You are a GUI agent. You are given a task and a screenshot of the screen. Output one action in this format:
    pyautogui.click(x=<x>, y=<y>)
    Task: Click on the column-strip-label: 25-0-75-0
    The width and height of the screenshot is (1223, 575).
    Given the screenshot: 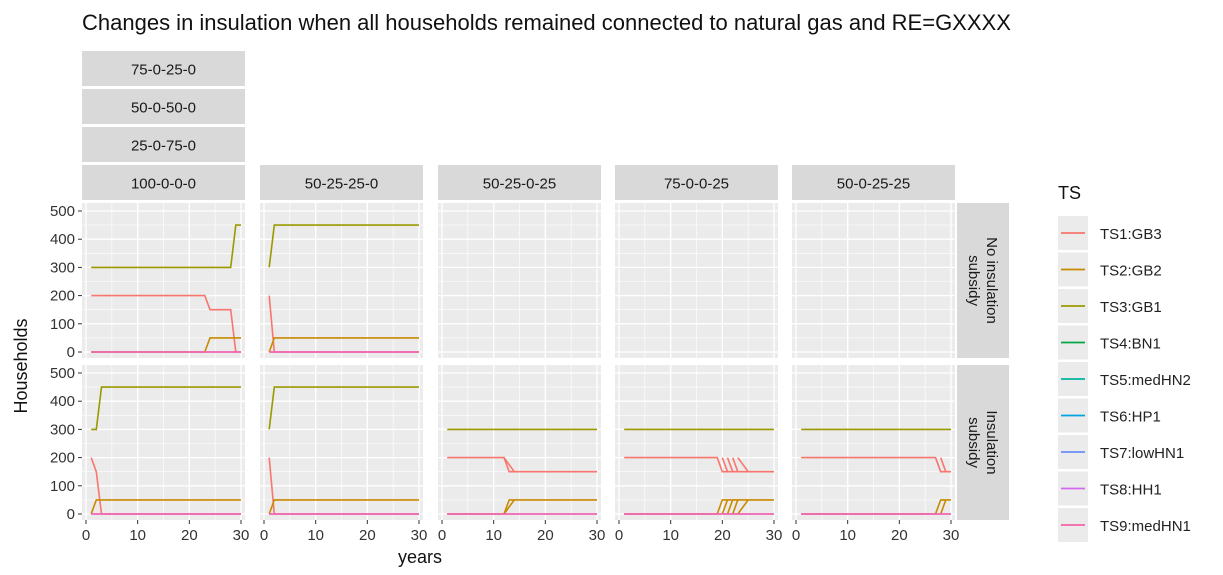 What is the action you would take?
    pyautogui.click(x=163, y=146)
    